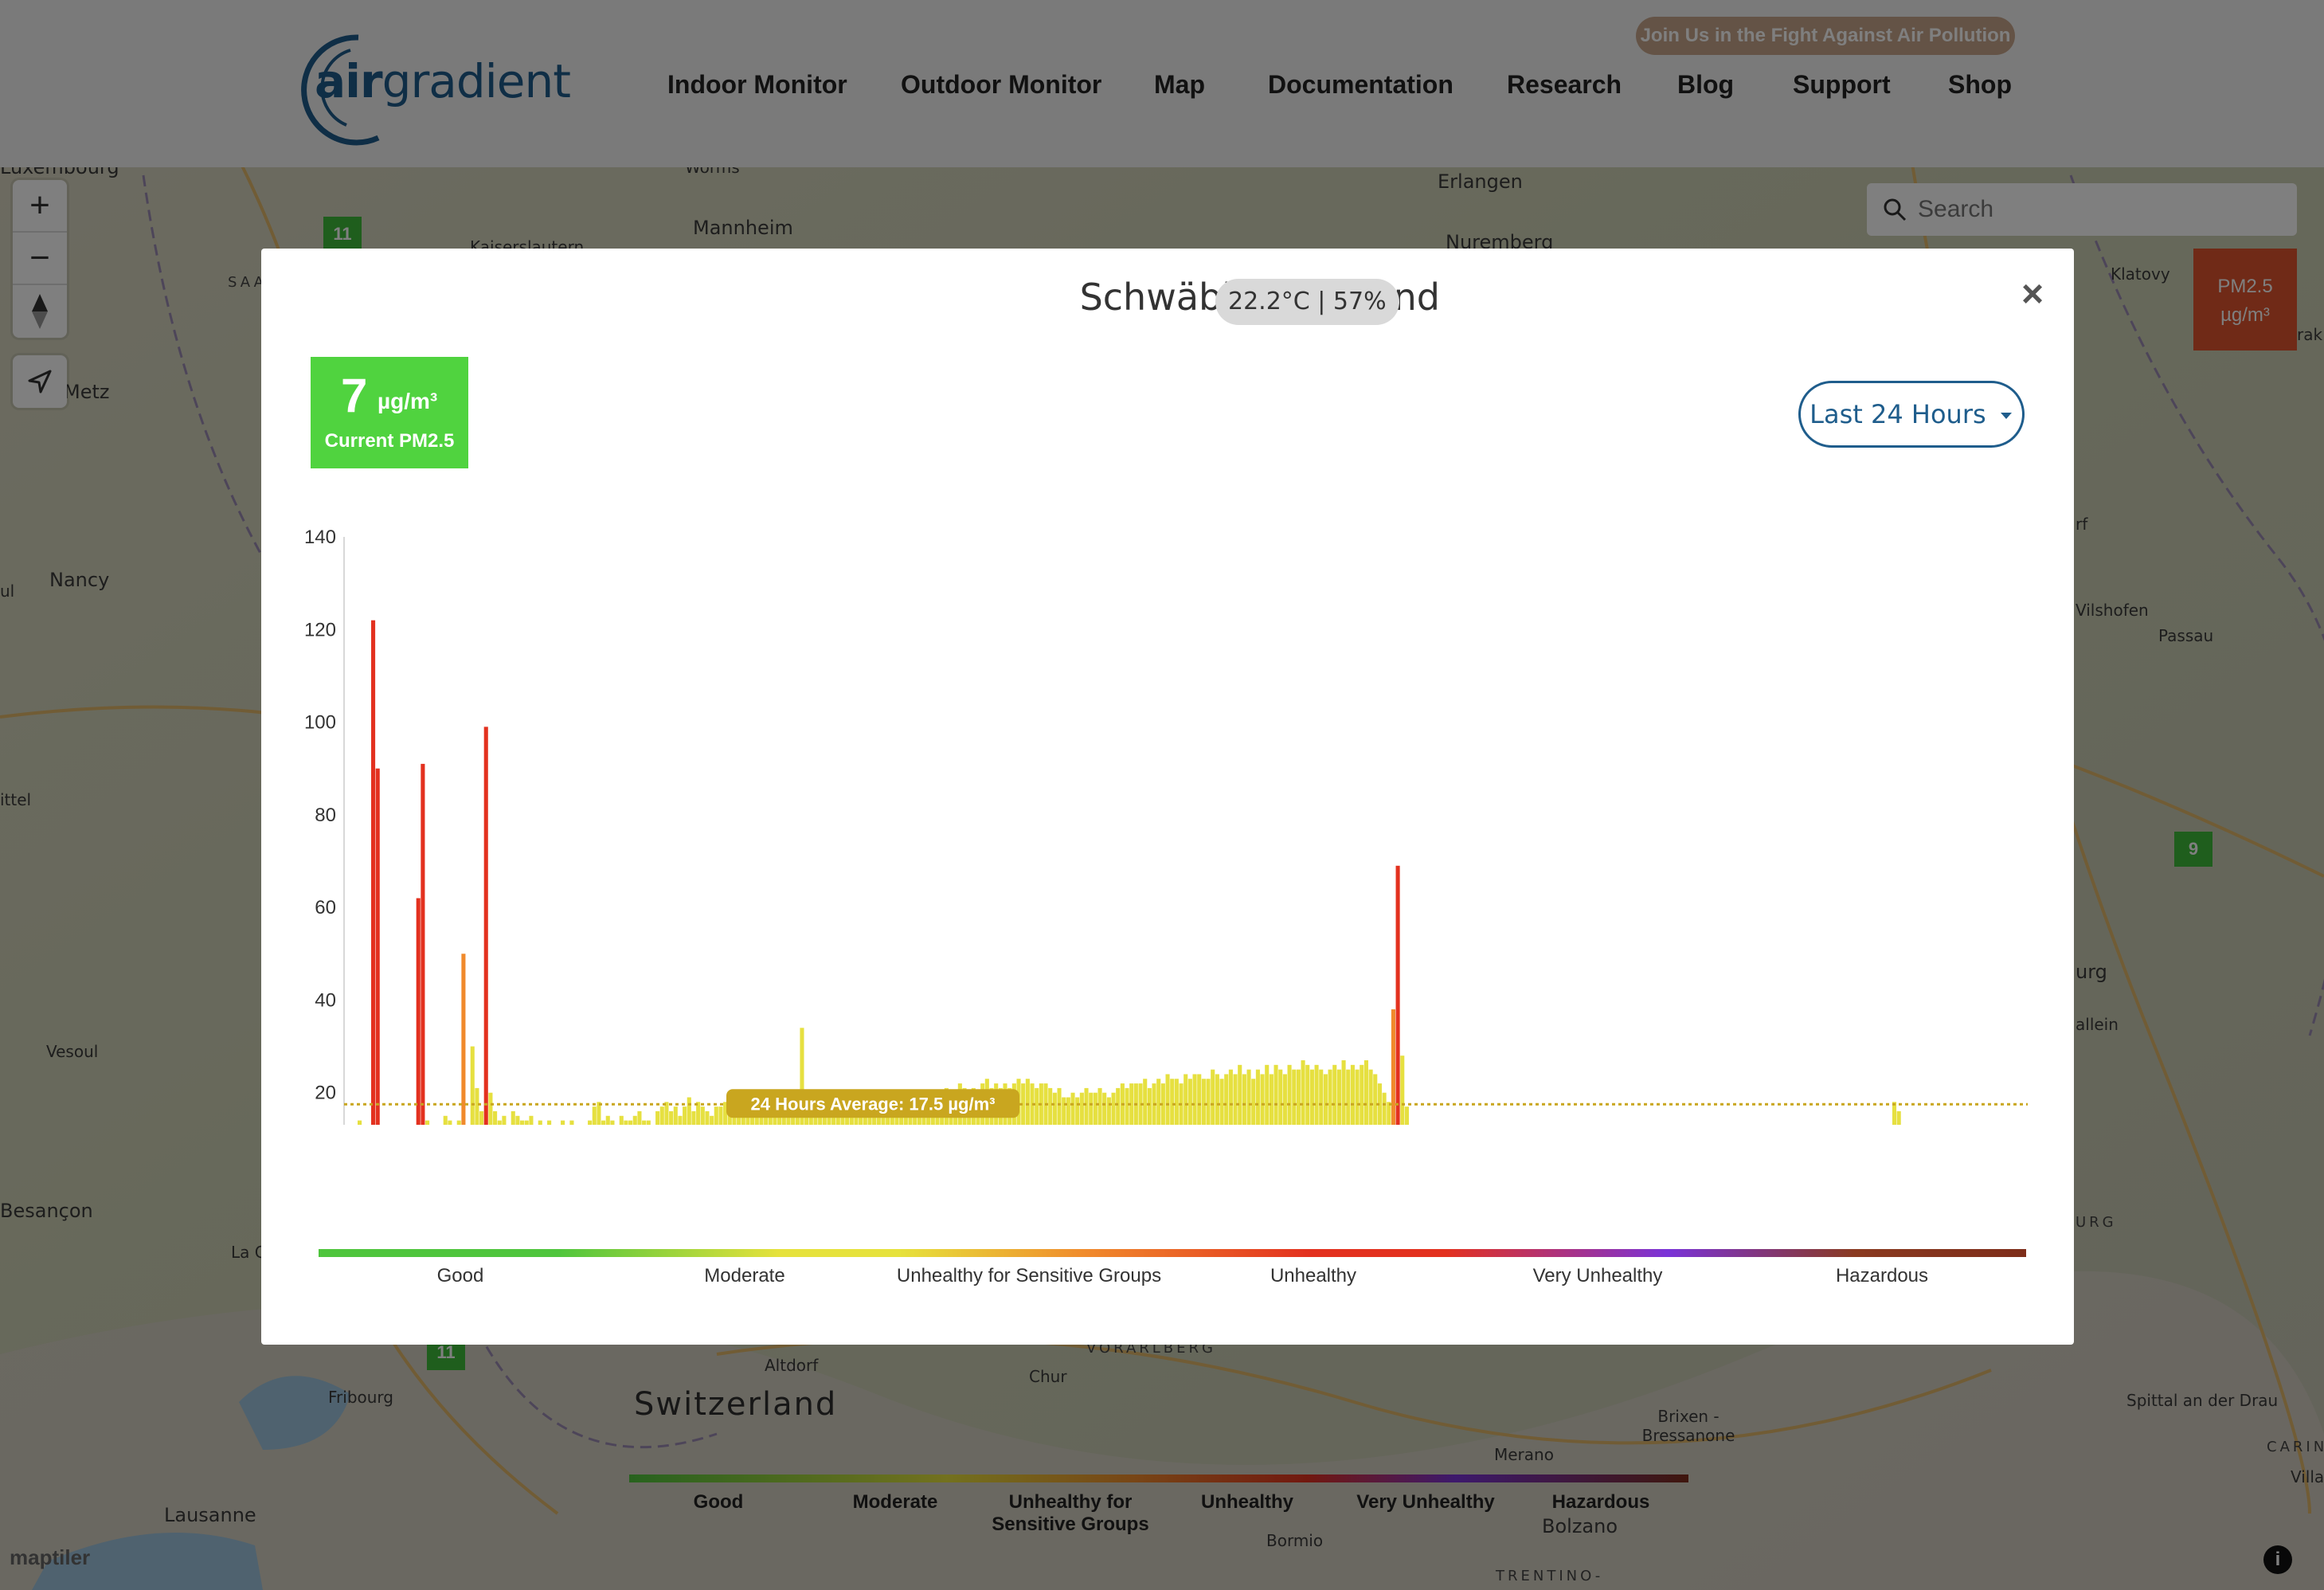 This screenshot has height=1590, width=2324. What do you see at coordinates (320, 537) in the screenshot?
I see `y-tick-label: 140` at bounding box center [320, 537].